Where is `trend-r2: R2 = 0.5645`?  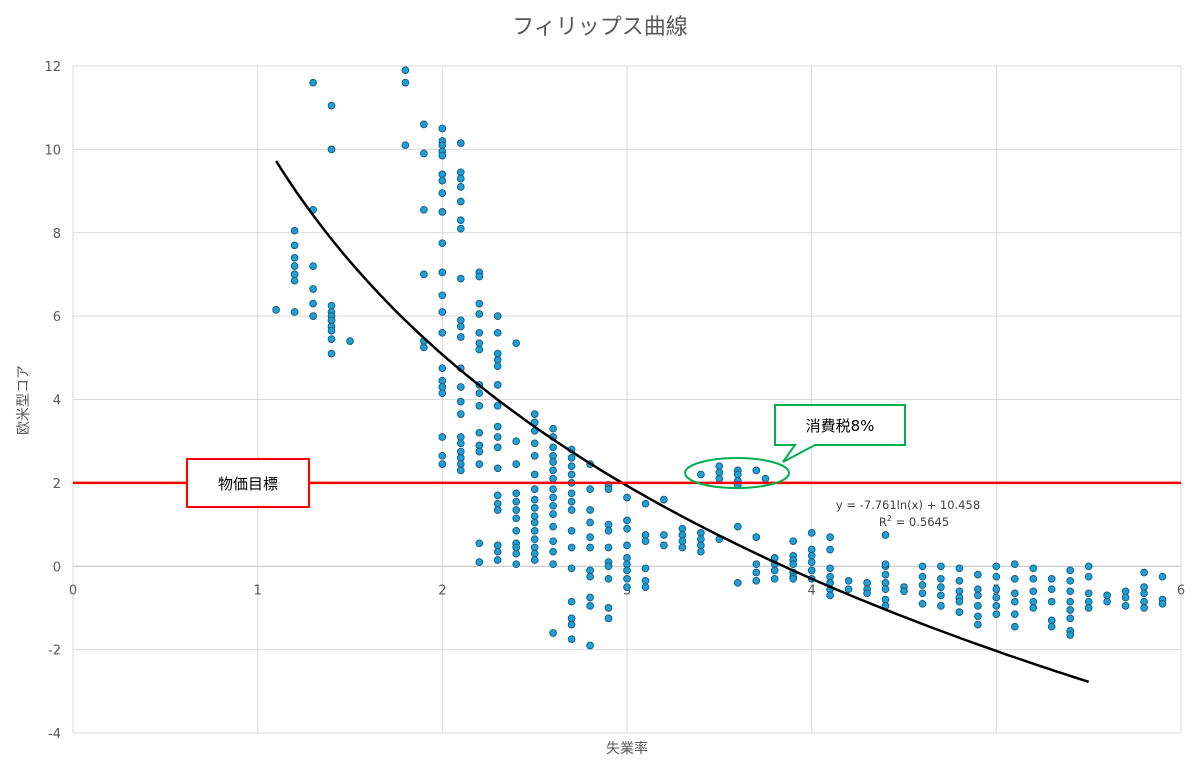 trend-r2: R2 = 0.5645 is located at coordinates (914, 521).